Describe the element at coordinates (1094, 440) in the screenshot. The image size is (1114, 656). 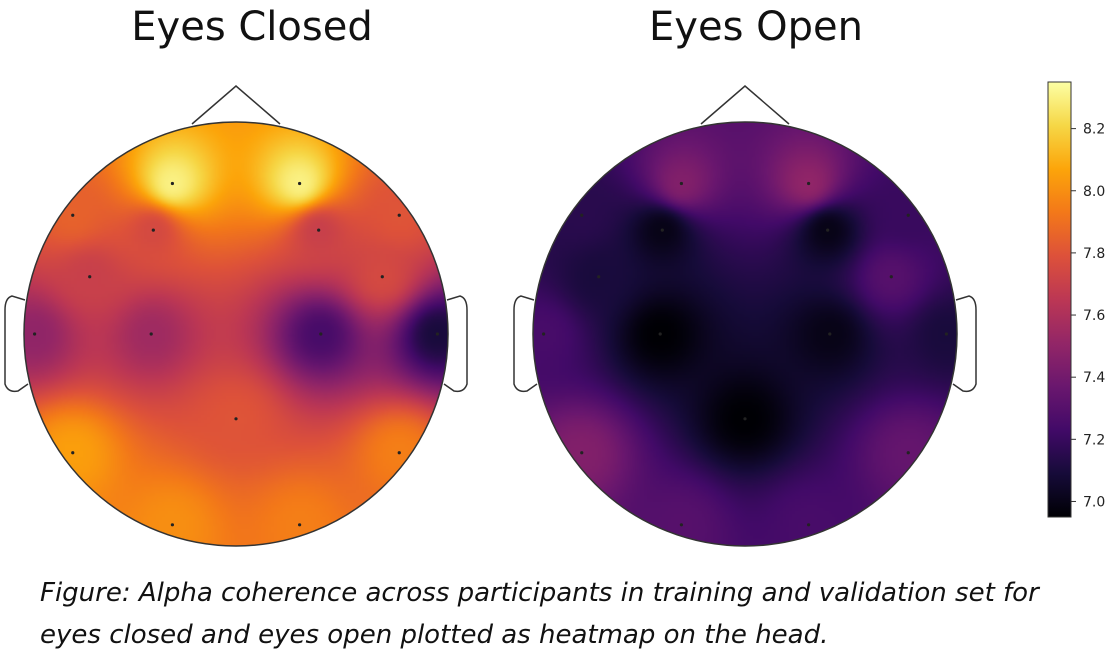
I see `colorbar-tick-label: 7.2` at that location.